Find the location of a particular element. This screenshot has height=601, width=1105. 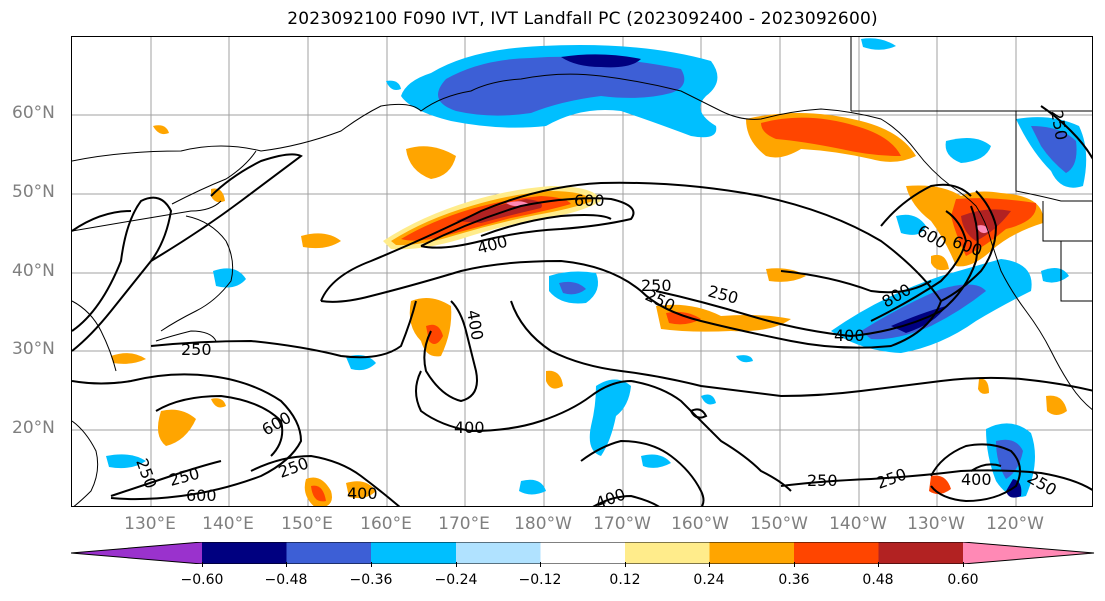

lon-label-160w: 160°W is located at coordinates (700, 524).